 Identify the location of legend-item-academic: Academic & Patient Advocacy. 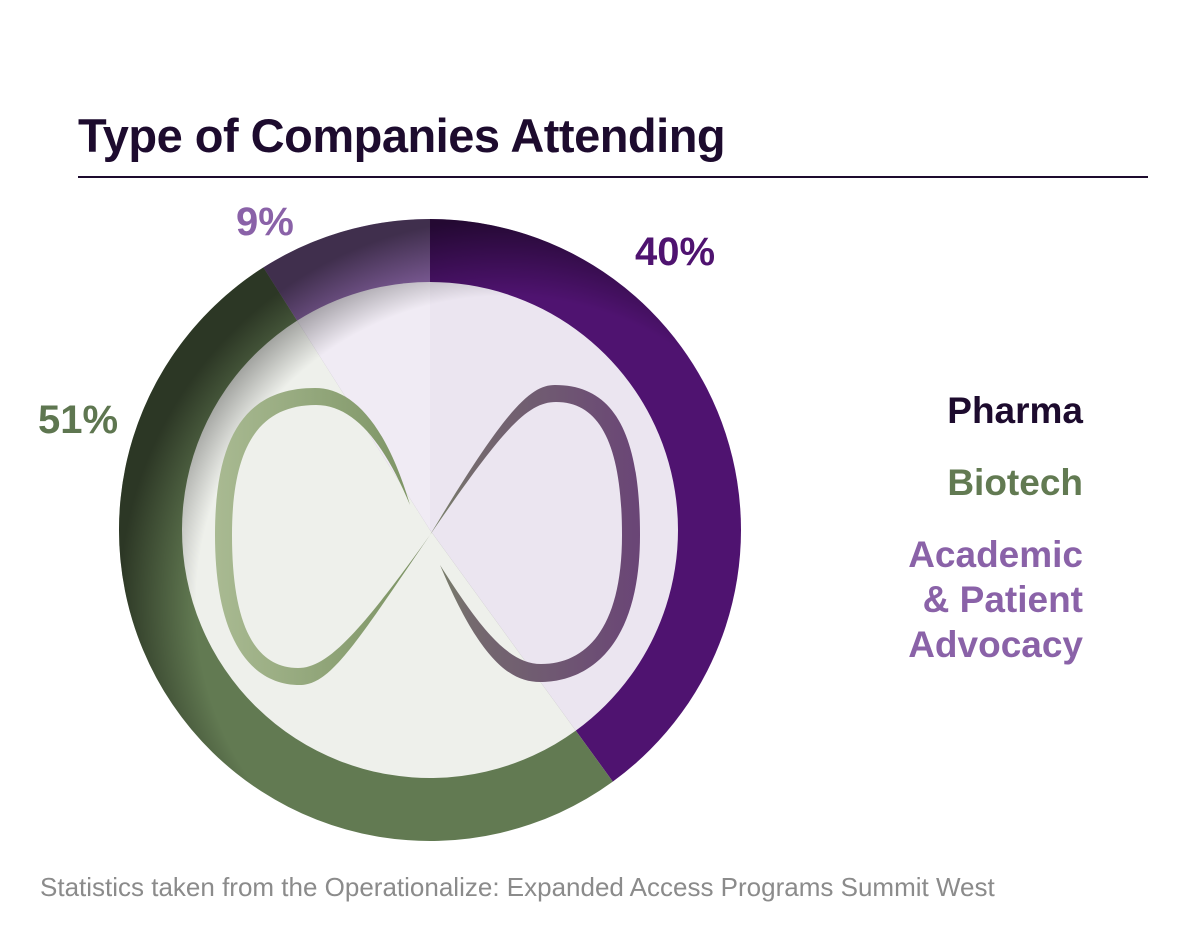
(933, 599).